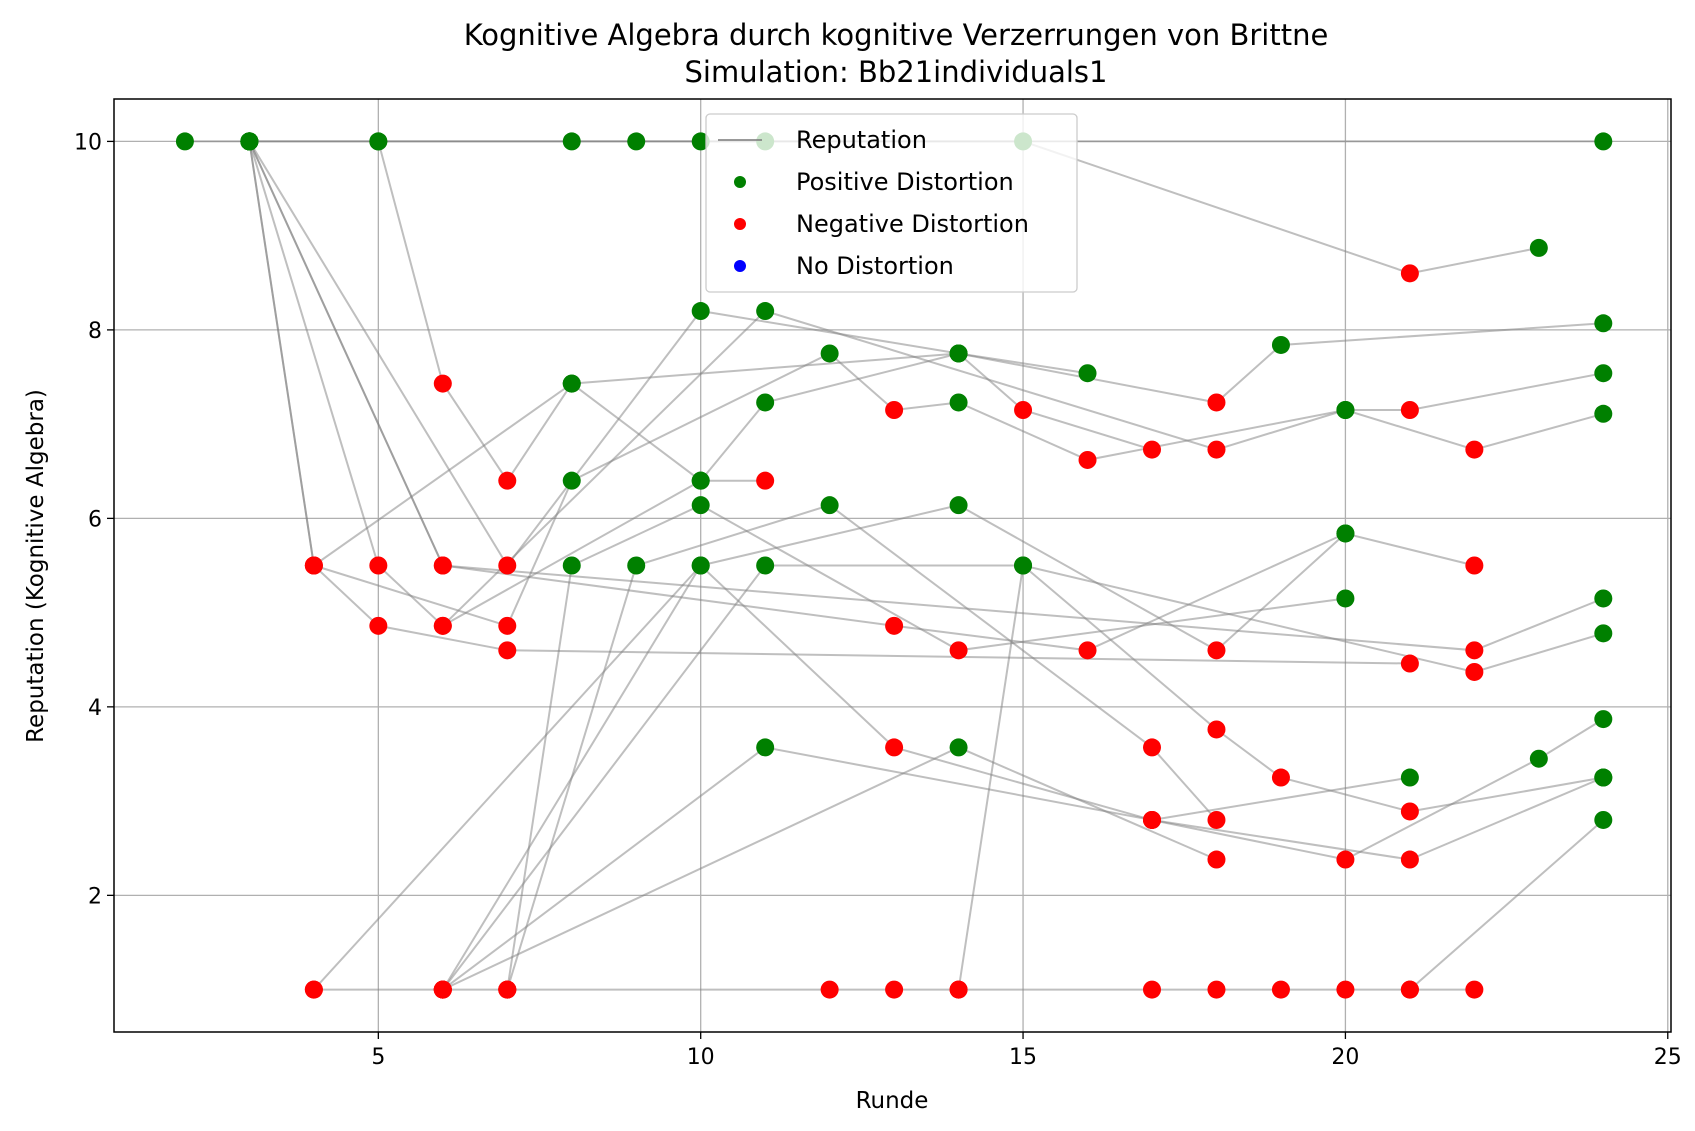 The height and width of the screenshot is (1131, 1695). I want to click on y-tick-label: 8, so click(95, 331).